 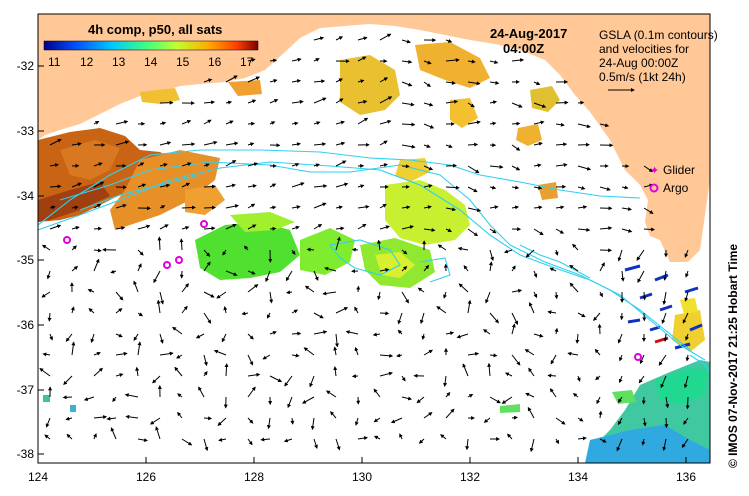 What do you see at coordinates (362, 477) in the screenshot?
I see `longitude-tick-label: 130` at bounding box center [362, 477].